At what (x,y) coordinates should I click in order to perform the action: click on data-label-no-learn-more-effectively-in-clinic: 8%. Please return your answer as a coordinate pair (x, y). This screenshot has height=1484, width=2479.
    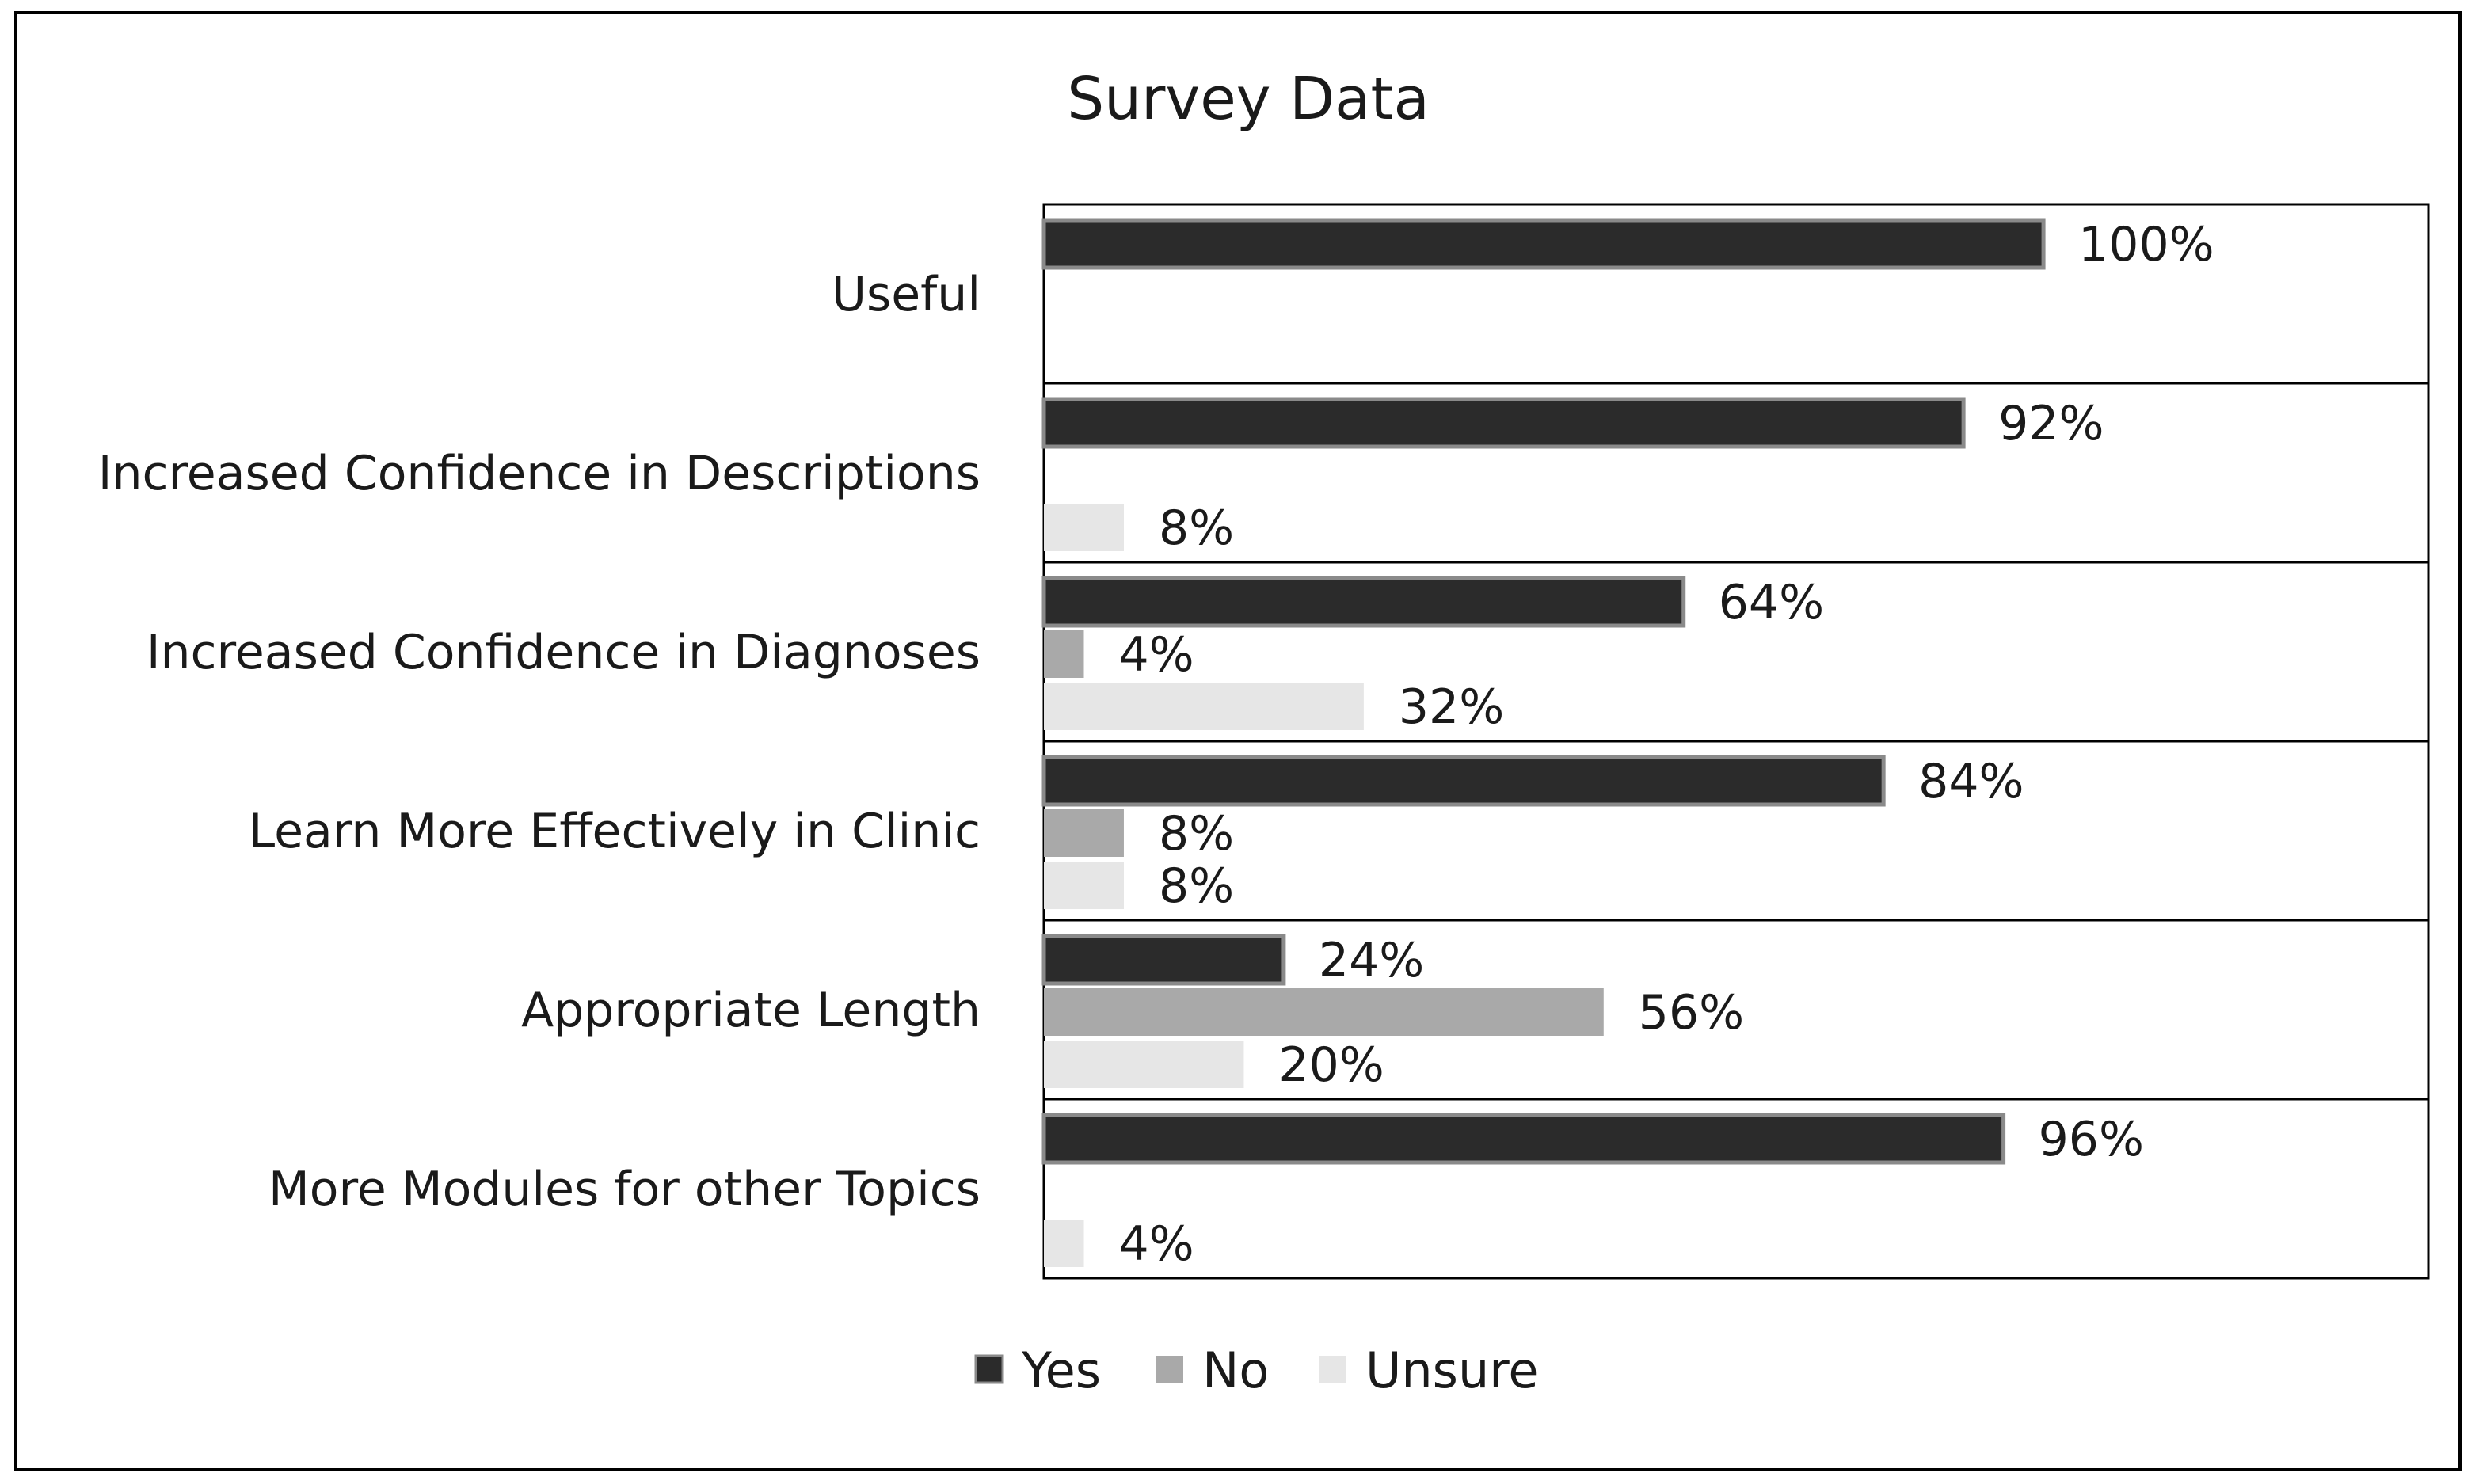
    Looking at the image, I should click on (1196, 834).